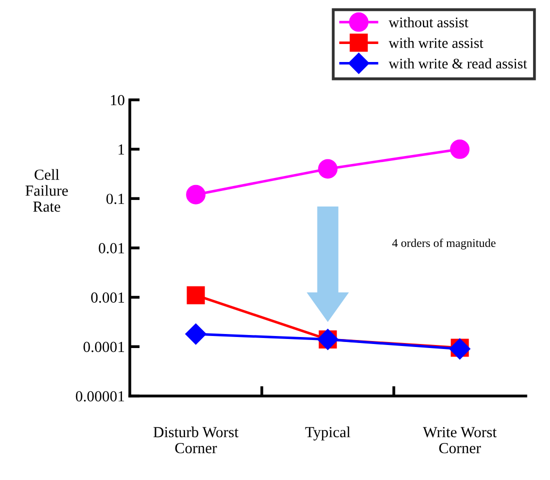 The height and width of the screenshot is (480, 550). Describe the element at coordinates (104, 347) in the screenshot. I see `y-tick-label: 0.0001` at that location.